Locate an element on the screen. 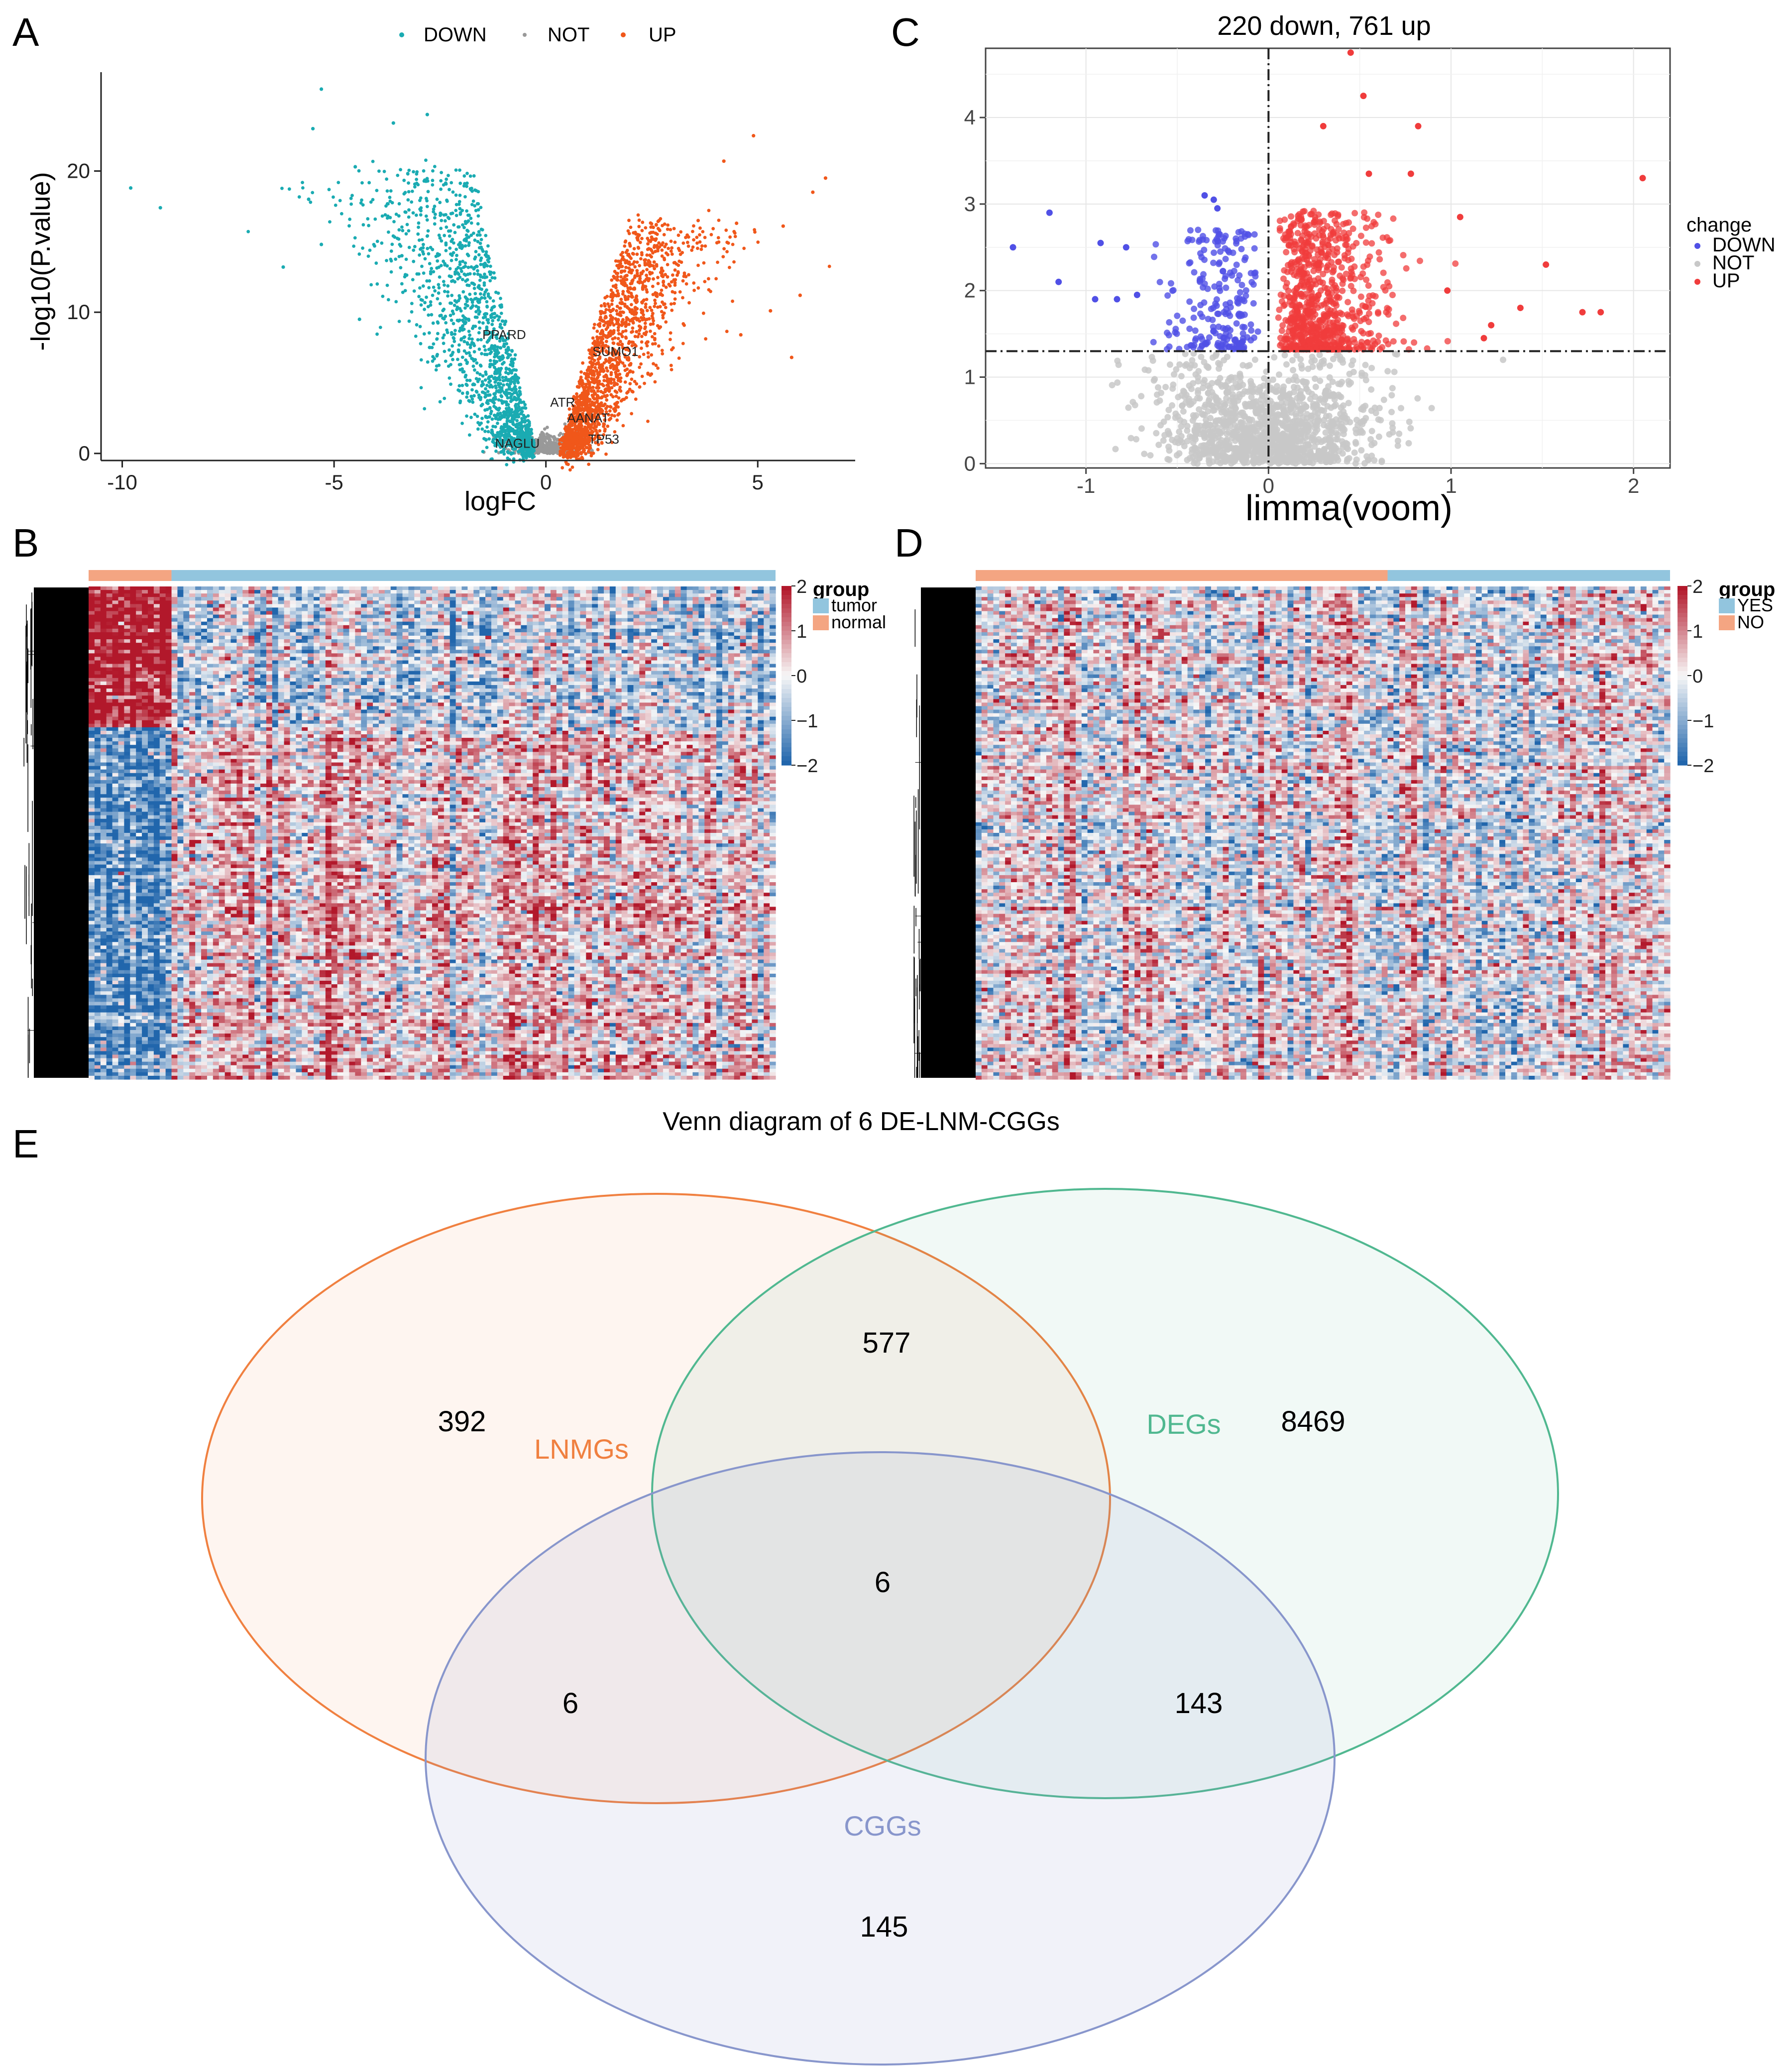 This screenshot has height=2072, width=1792. panel-letter-a: A is located at coordinates (26, 32).